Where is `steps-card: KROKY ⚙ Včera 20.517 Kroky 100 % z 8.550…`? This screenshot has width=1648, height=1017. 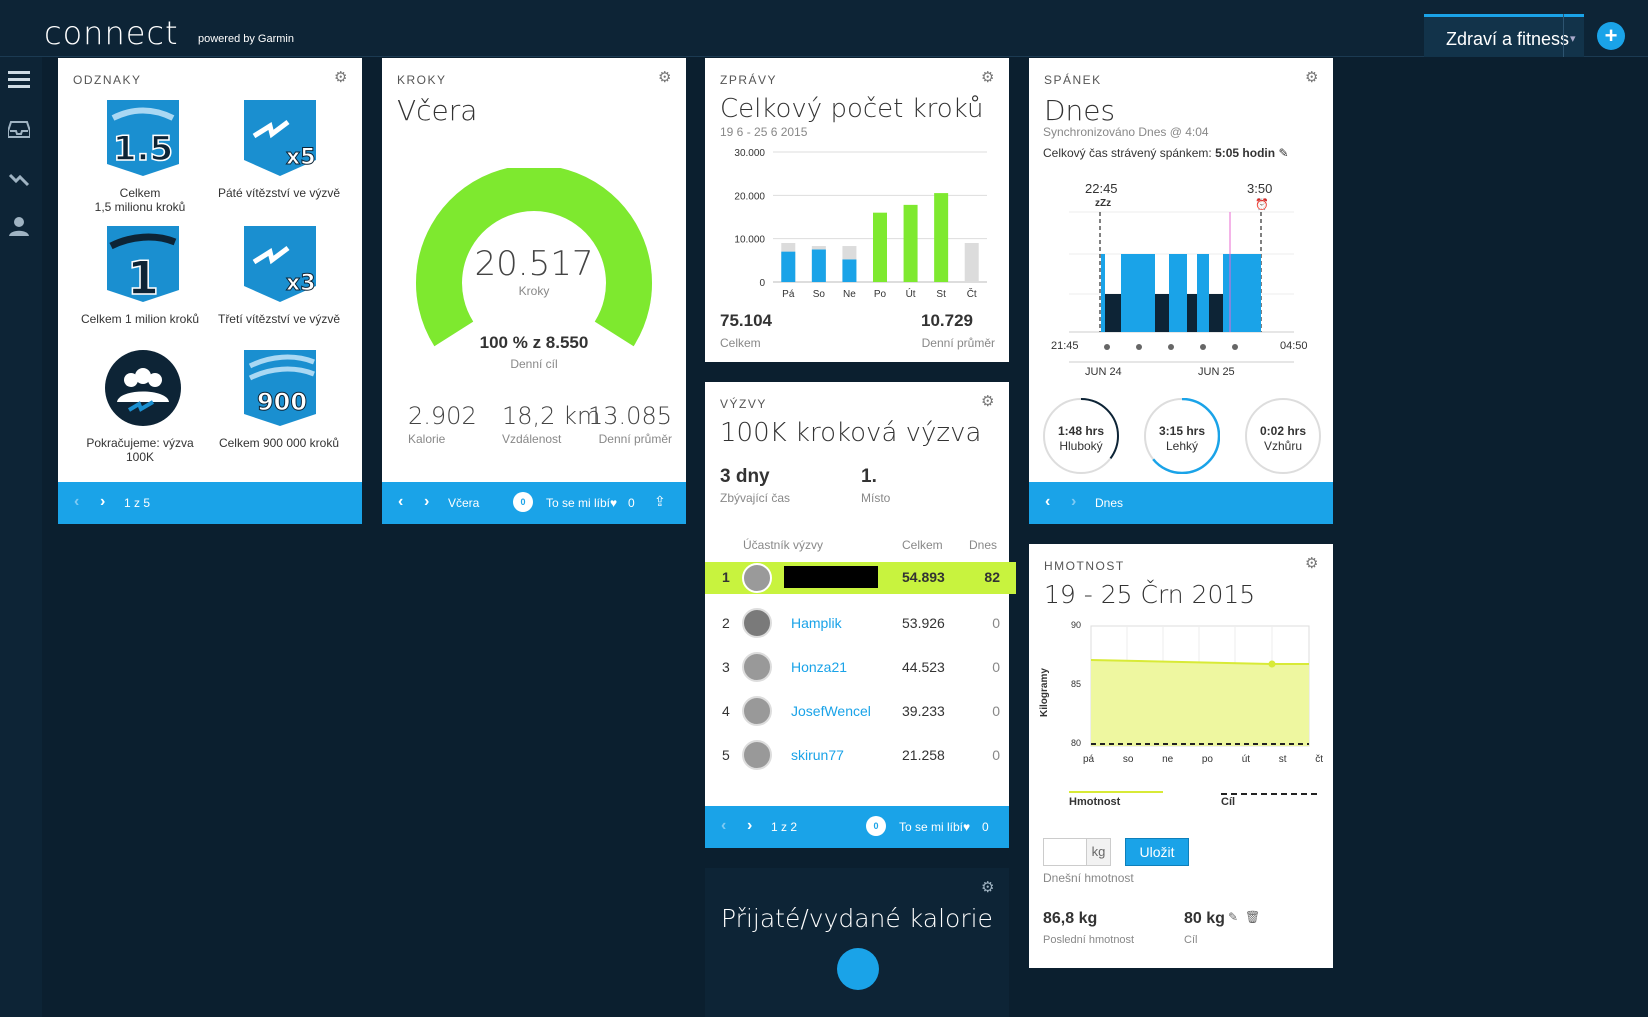 steps-card: KROKY ⚙ Včera 20.517 Kroky 100 % z 8.550… is located at coordinates (534, 291).